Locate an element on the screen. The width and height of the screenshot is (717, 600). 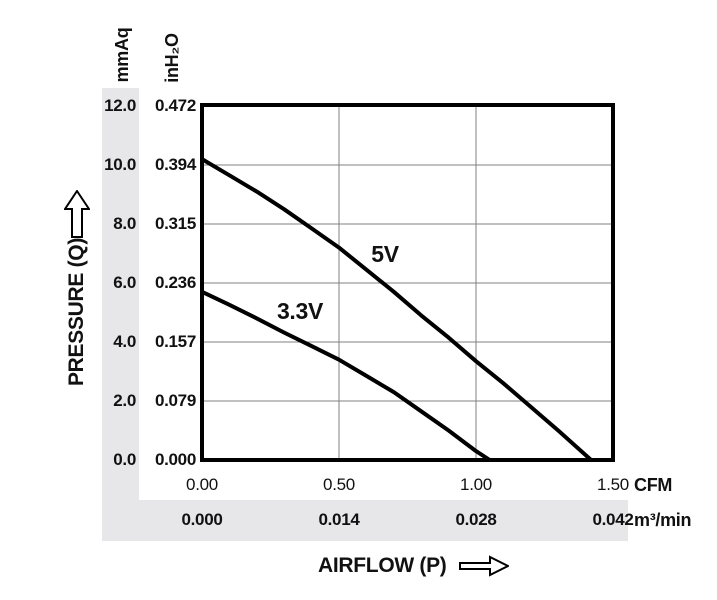
y-tick-mmaq: 0.0 is located at coordinates (124, 459).